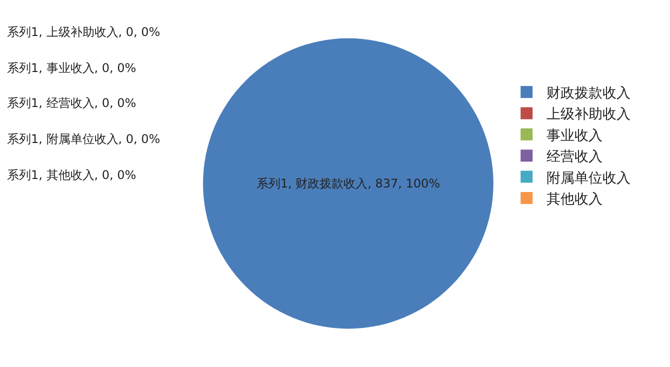 This screenshot has width=670, height=367. Describe the element at coordinates (574, 199) in the screenshot. I see `legend-label: 其他收入` at that location.